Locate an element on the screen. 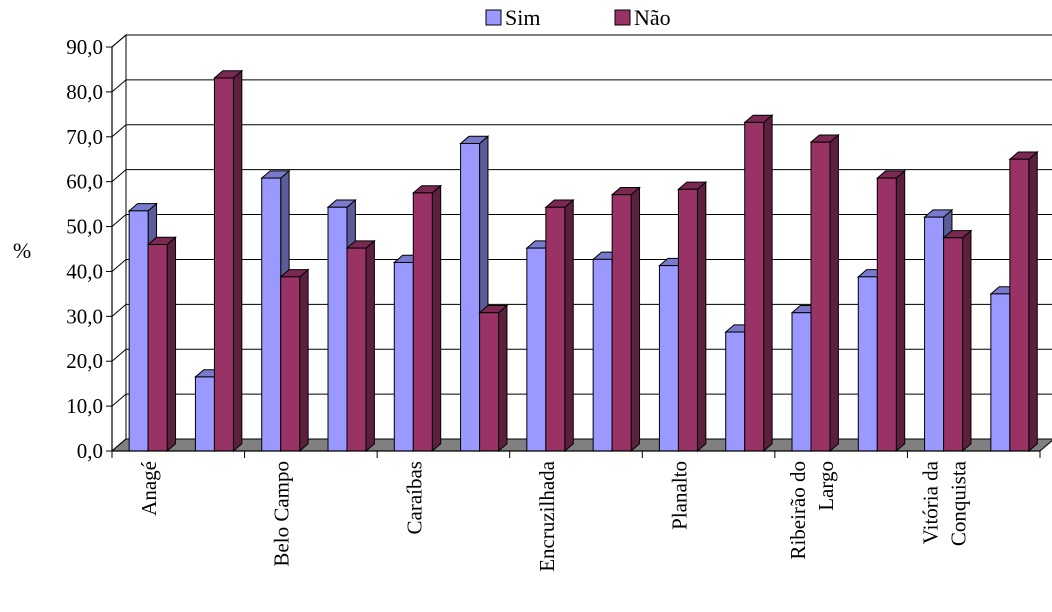 The height and width of the screenshot is (612, 1052). x-tick-label: Anagé is located at coordinates (149, 488).